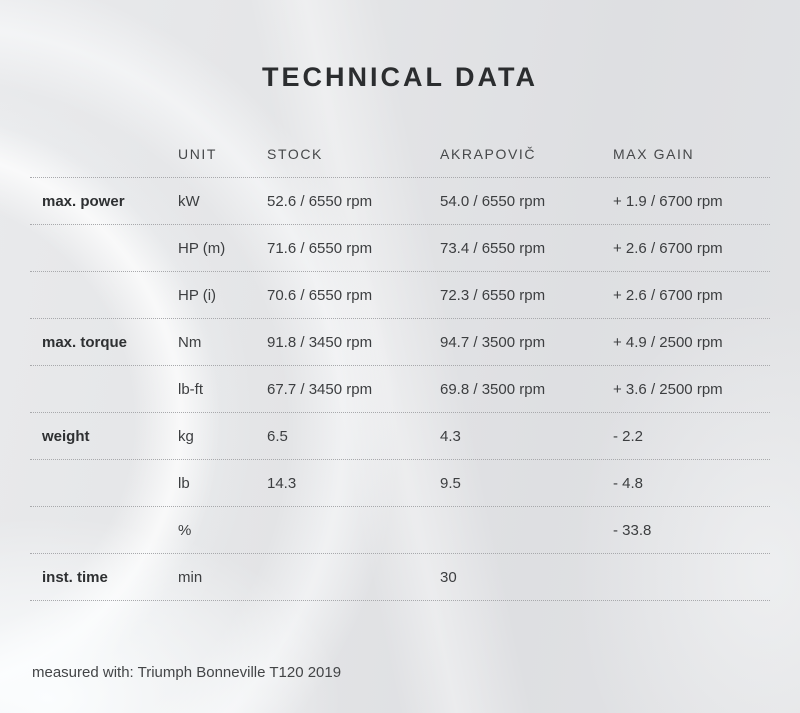 The image size is (800, 713). What do you see at coordinates (668, 389) in the screenshot?
I see `max-gain-value-cell: + 3.6 / 2500 rpm` at bounding box center [668, 389].